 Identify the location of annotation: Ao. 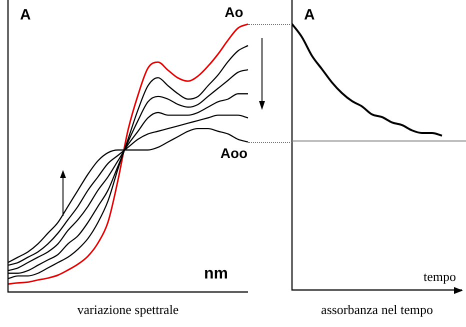
(234, 12).